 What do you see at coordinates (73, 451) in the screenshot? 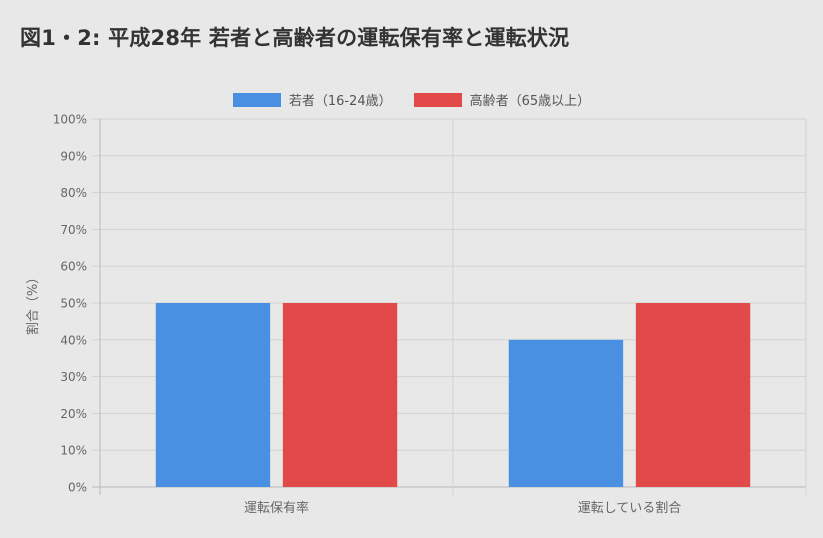
I see `y-tick-label: 10%` at bounding box center [73, 451].